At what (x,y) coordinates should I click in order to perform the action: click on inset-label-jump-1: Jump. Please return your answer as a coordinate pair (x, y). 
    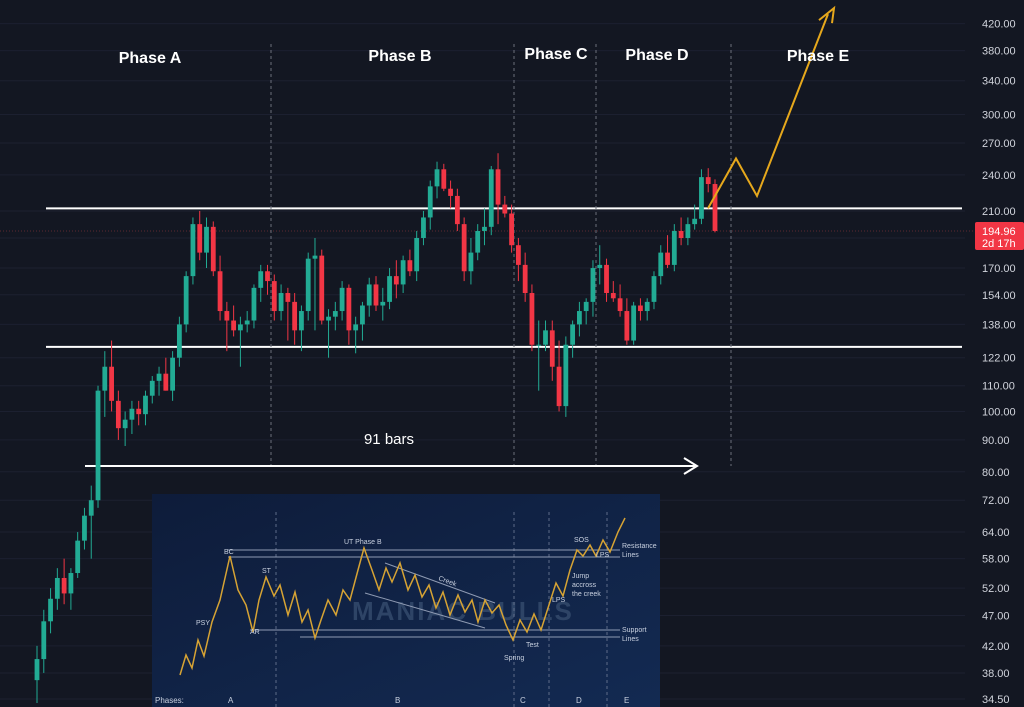
    Looking at the image, I should click on (580, 576).